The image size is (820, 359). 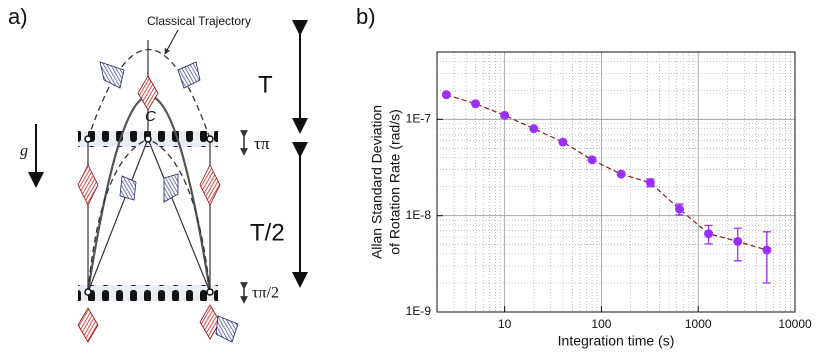 I want to click on atom-red, so click(x=149, y=209).